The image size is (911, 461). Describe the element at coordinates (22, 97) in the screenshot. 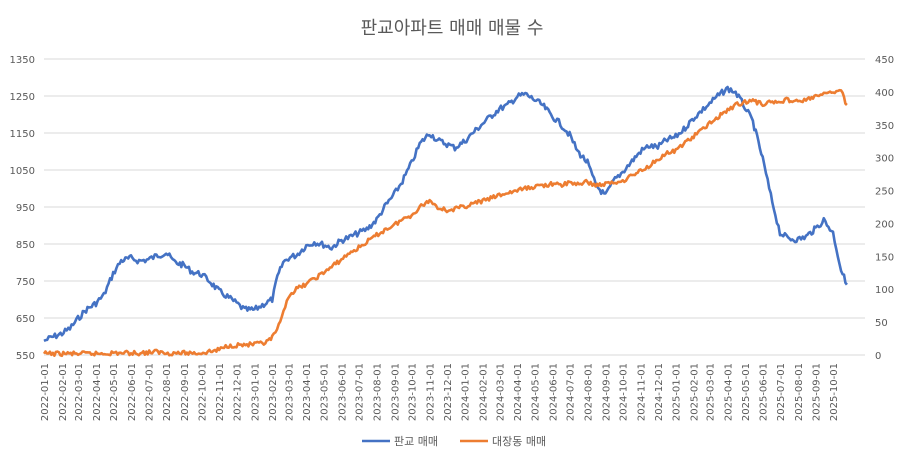

I see `left-y-tick-label: 1250` at that location.